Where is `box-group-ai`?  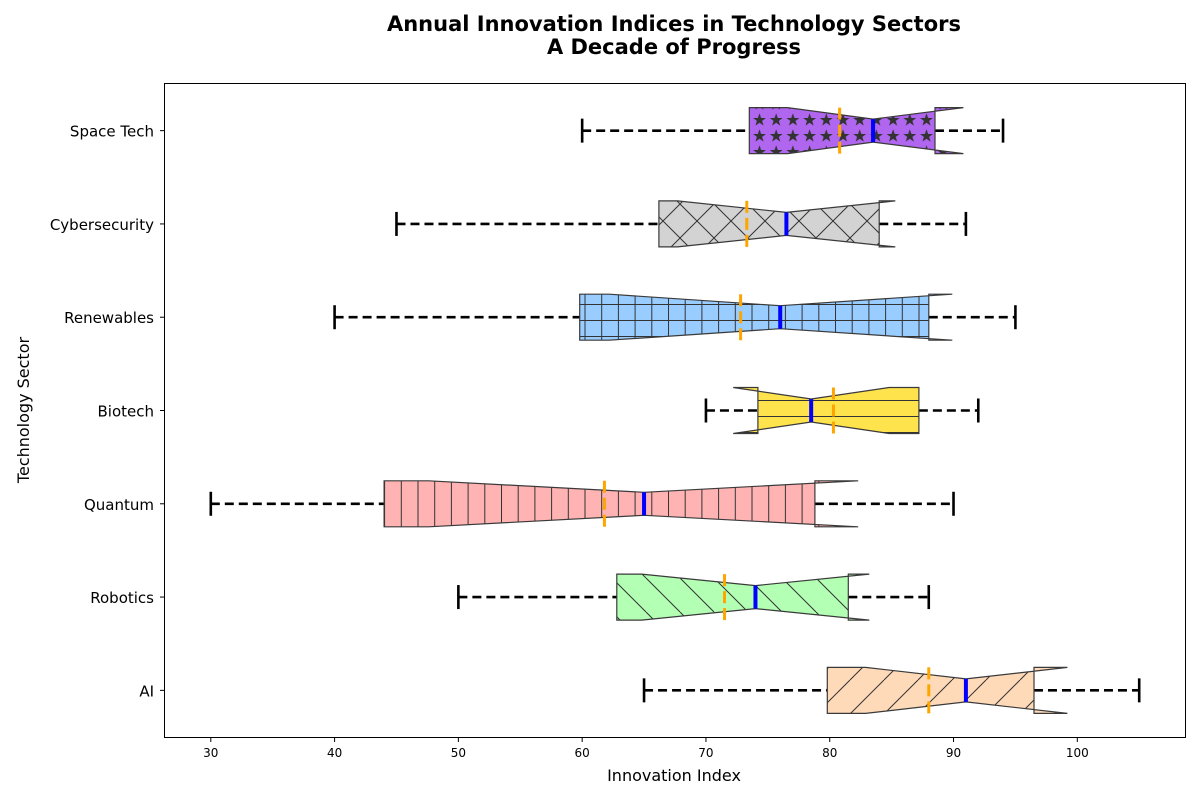
box-group-ai is located at coordinates (891, 690).